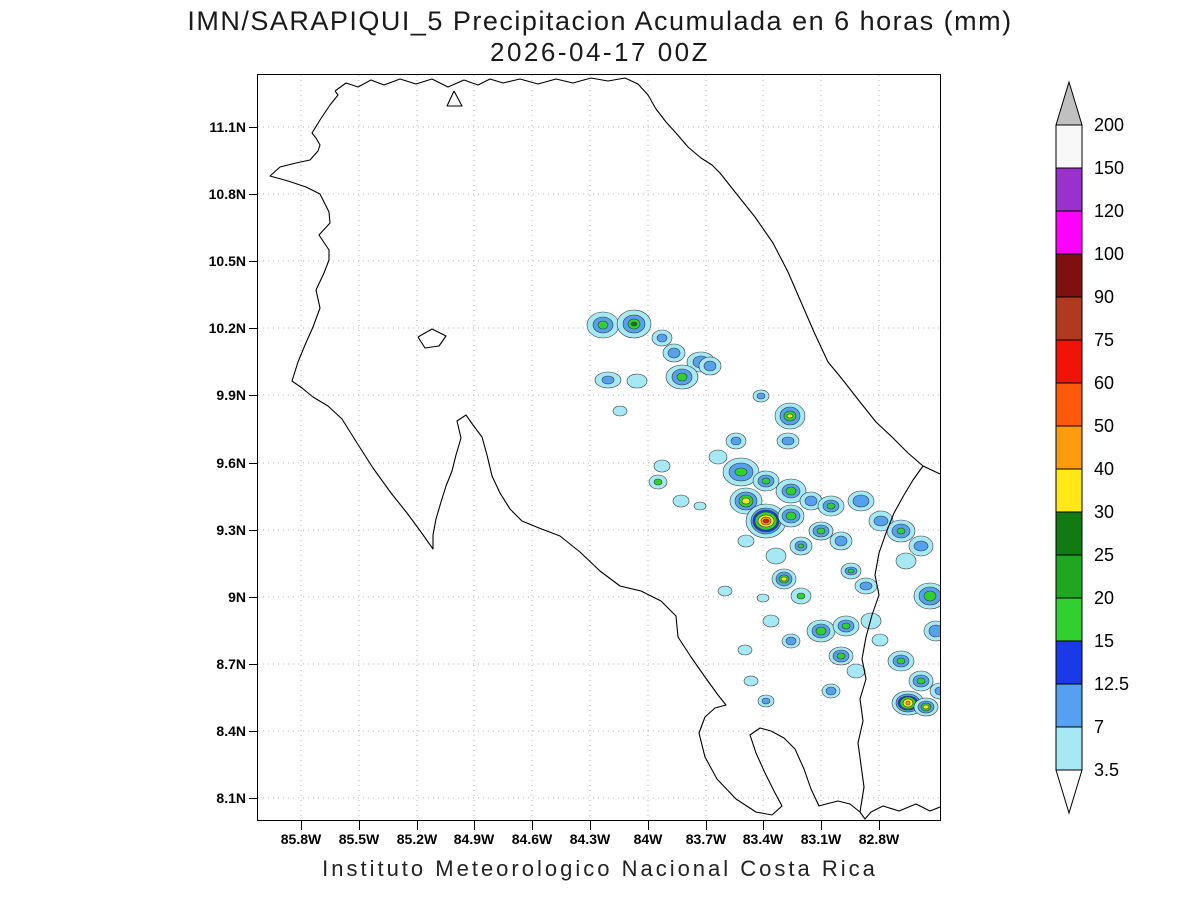 The height and width of the screenshot is (900, 1200). What do you see at coordinates (706, 839) in the screenshot?
I see `axis-label-lon: 83.7W` at bounding box center [706, 839].